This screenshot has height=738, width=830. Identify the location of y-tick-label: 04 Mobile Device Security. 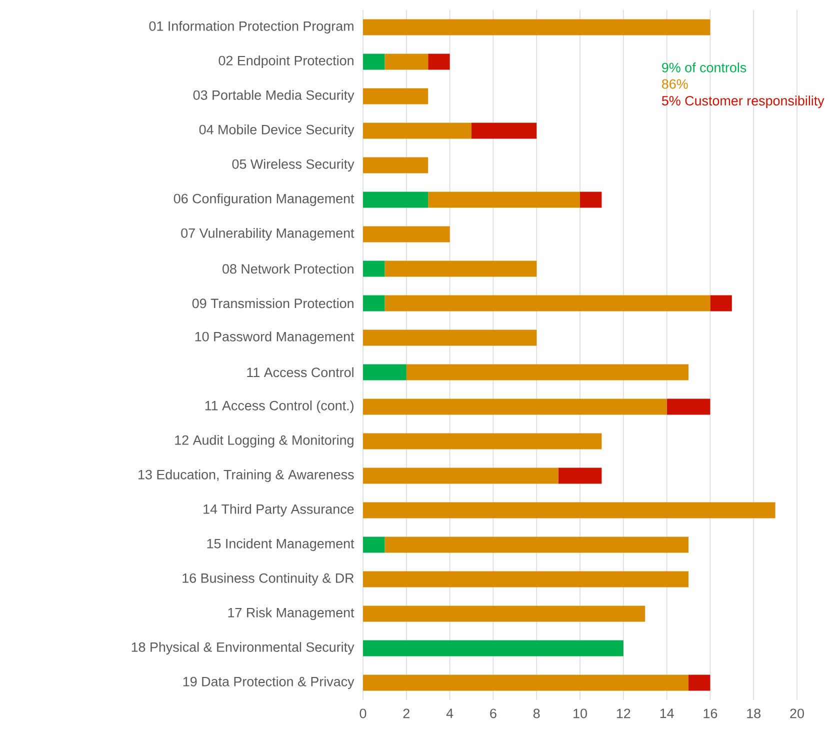
(276, 131).